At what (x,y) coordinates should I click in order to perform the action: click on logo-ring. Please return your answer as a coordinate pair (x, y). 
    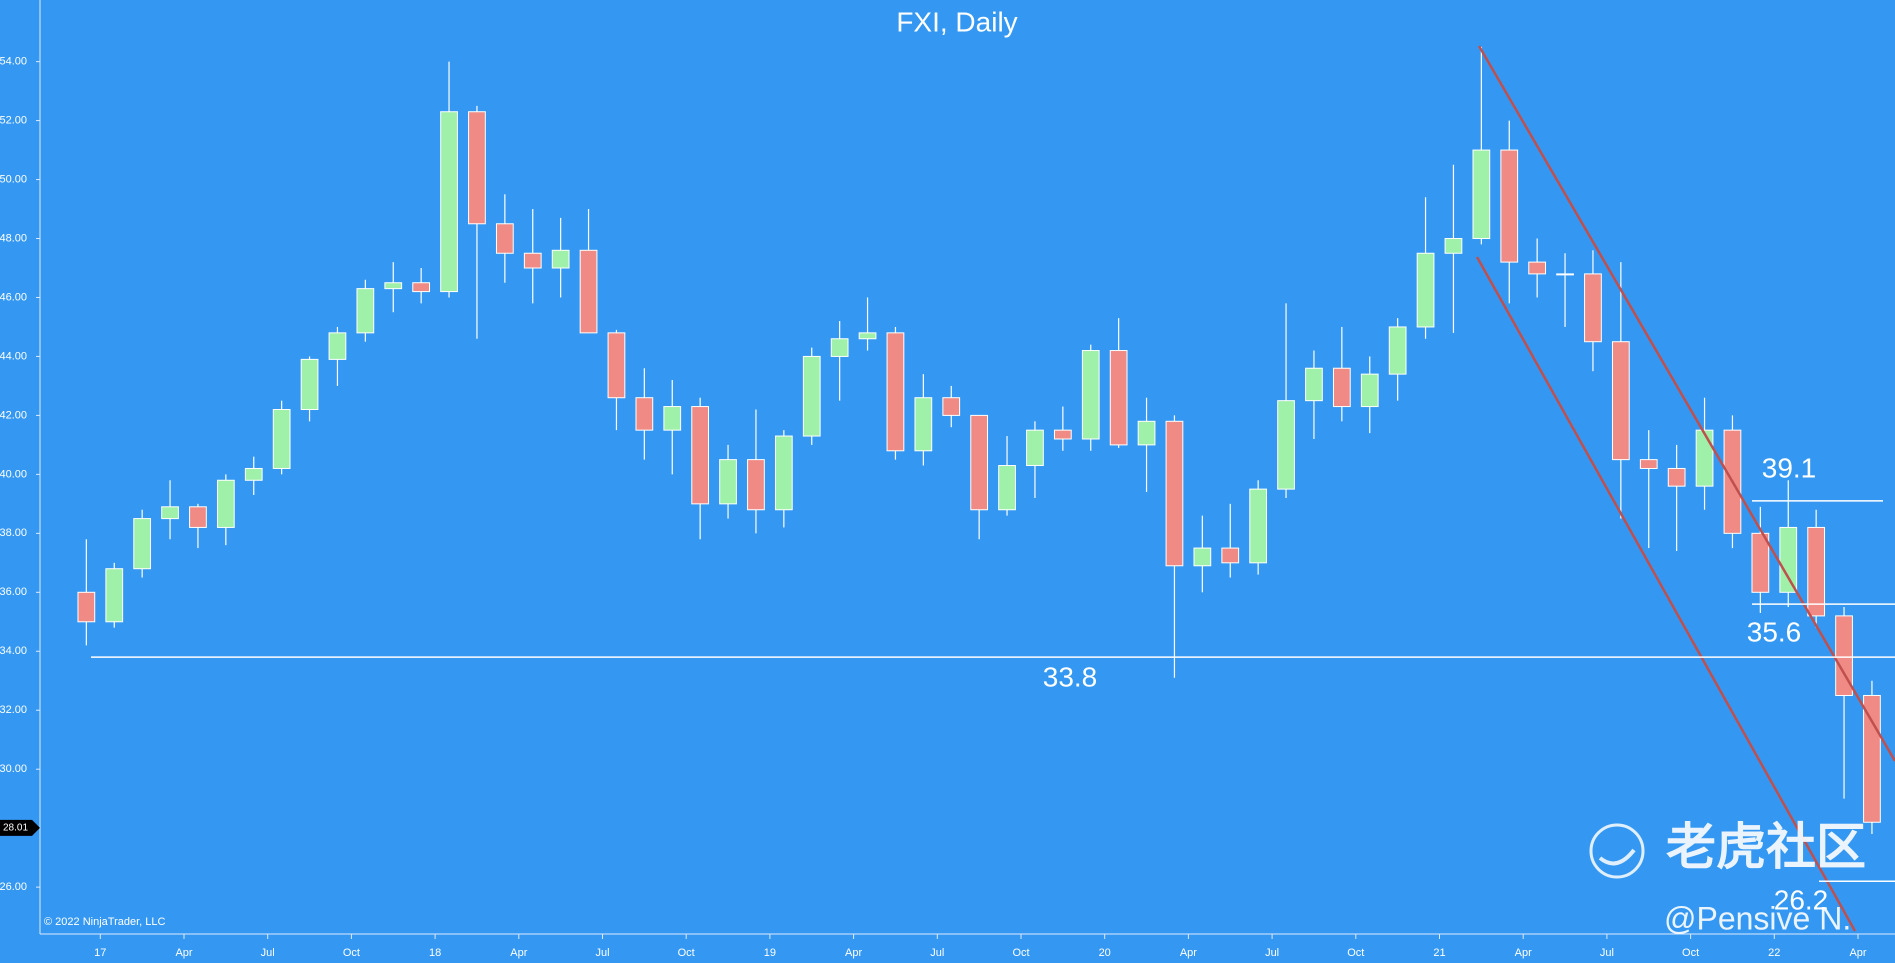
    Looking at the image, I should click on (1617, 851).